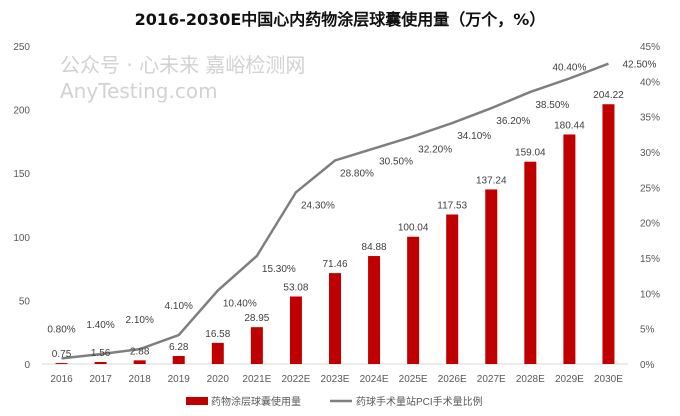 The image size is (680, 416). What do you see at coordinates (647, 330) in the screenshot?
I see `right-tick-label: 5%` at bounding box center [647, 330].